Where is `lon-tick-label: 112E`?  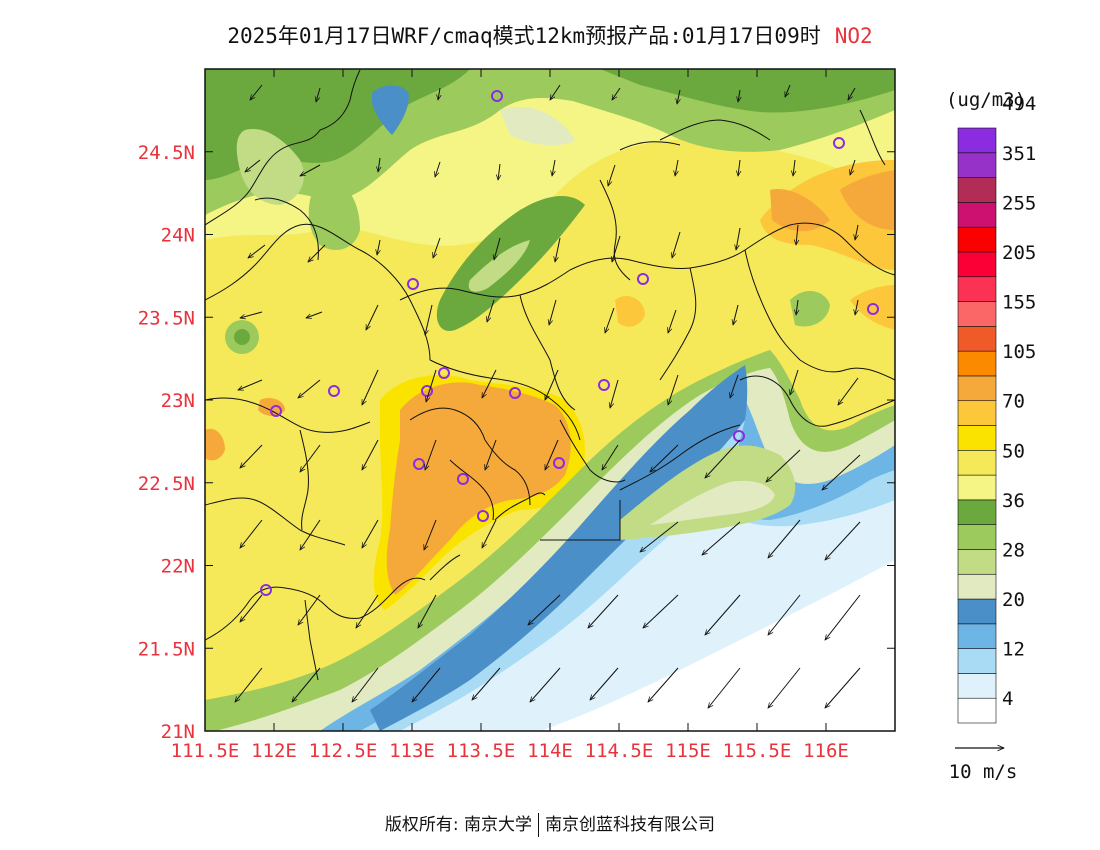
lon-tick-label: 112E is located at coordinates (274, 751).